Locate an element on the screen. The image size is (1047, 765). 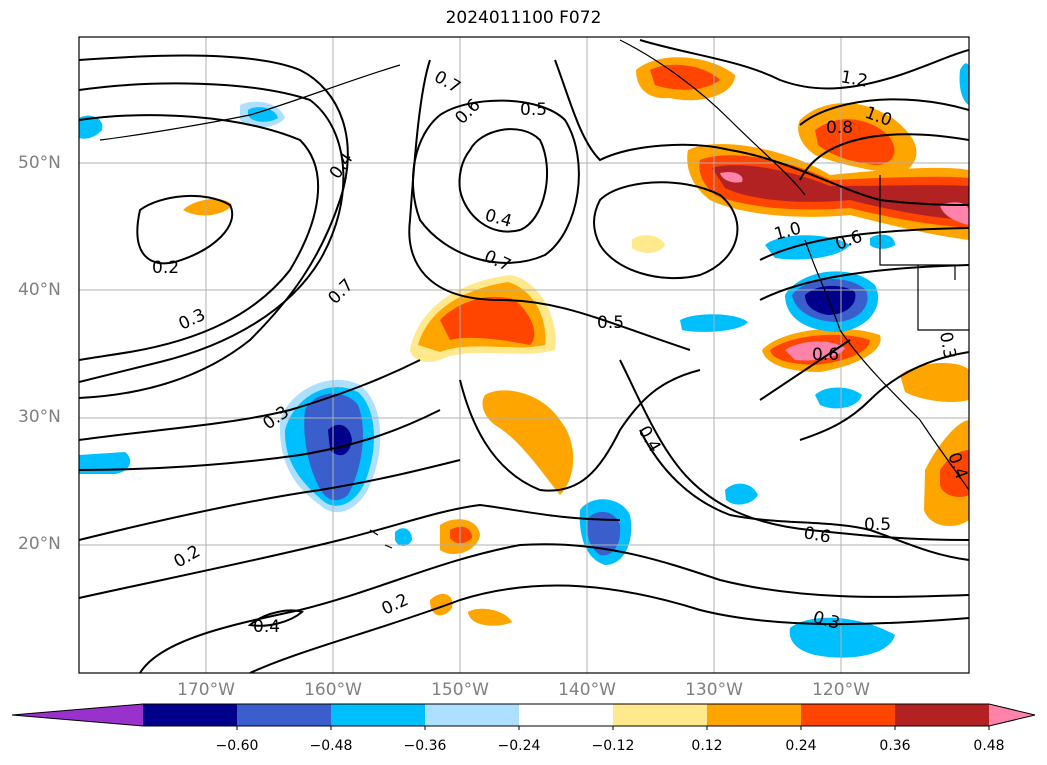
state-borders is located at coordinates (924, 253).